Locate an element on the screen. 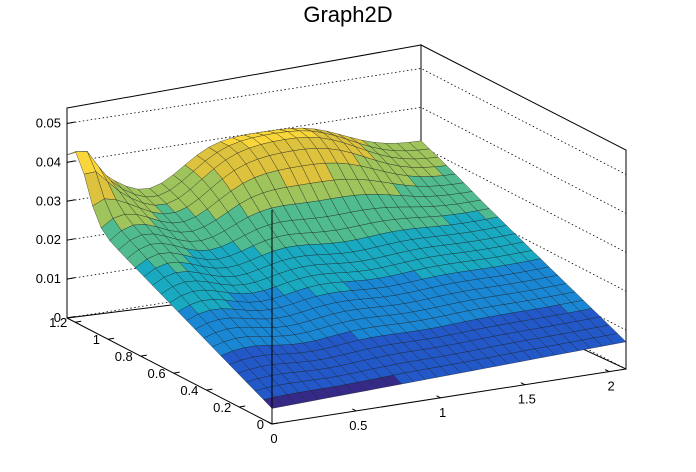 This screenshot has height=472, width=696. x-tick-label-2: 1 is located at coordinates (442, 412).